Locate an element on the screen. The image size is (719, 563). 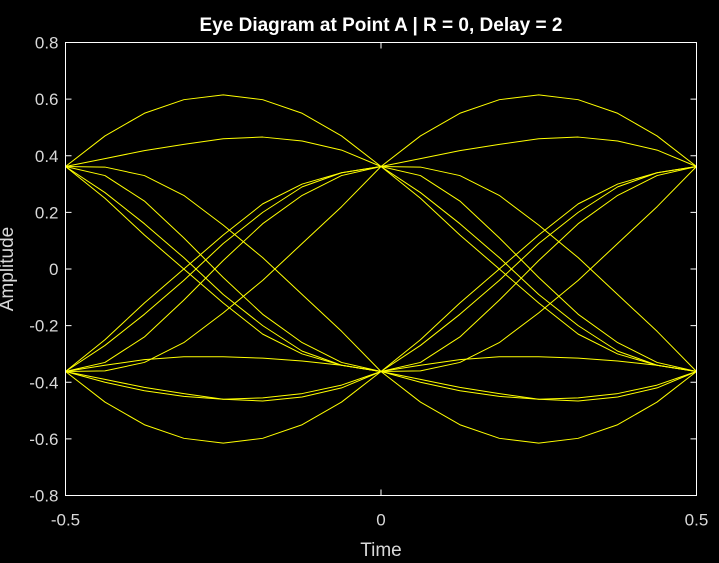
y-tick-label: -0.8 is located at coordinates (43, 496).